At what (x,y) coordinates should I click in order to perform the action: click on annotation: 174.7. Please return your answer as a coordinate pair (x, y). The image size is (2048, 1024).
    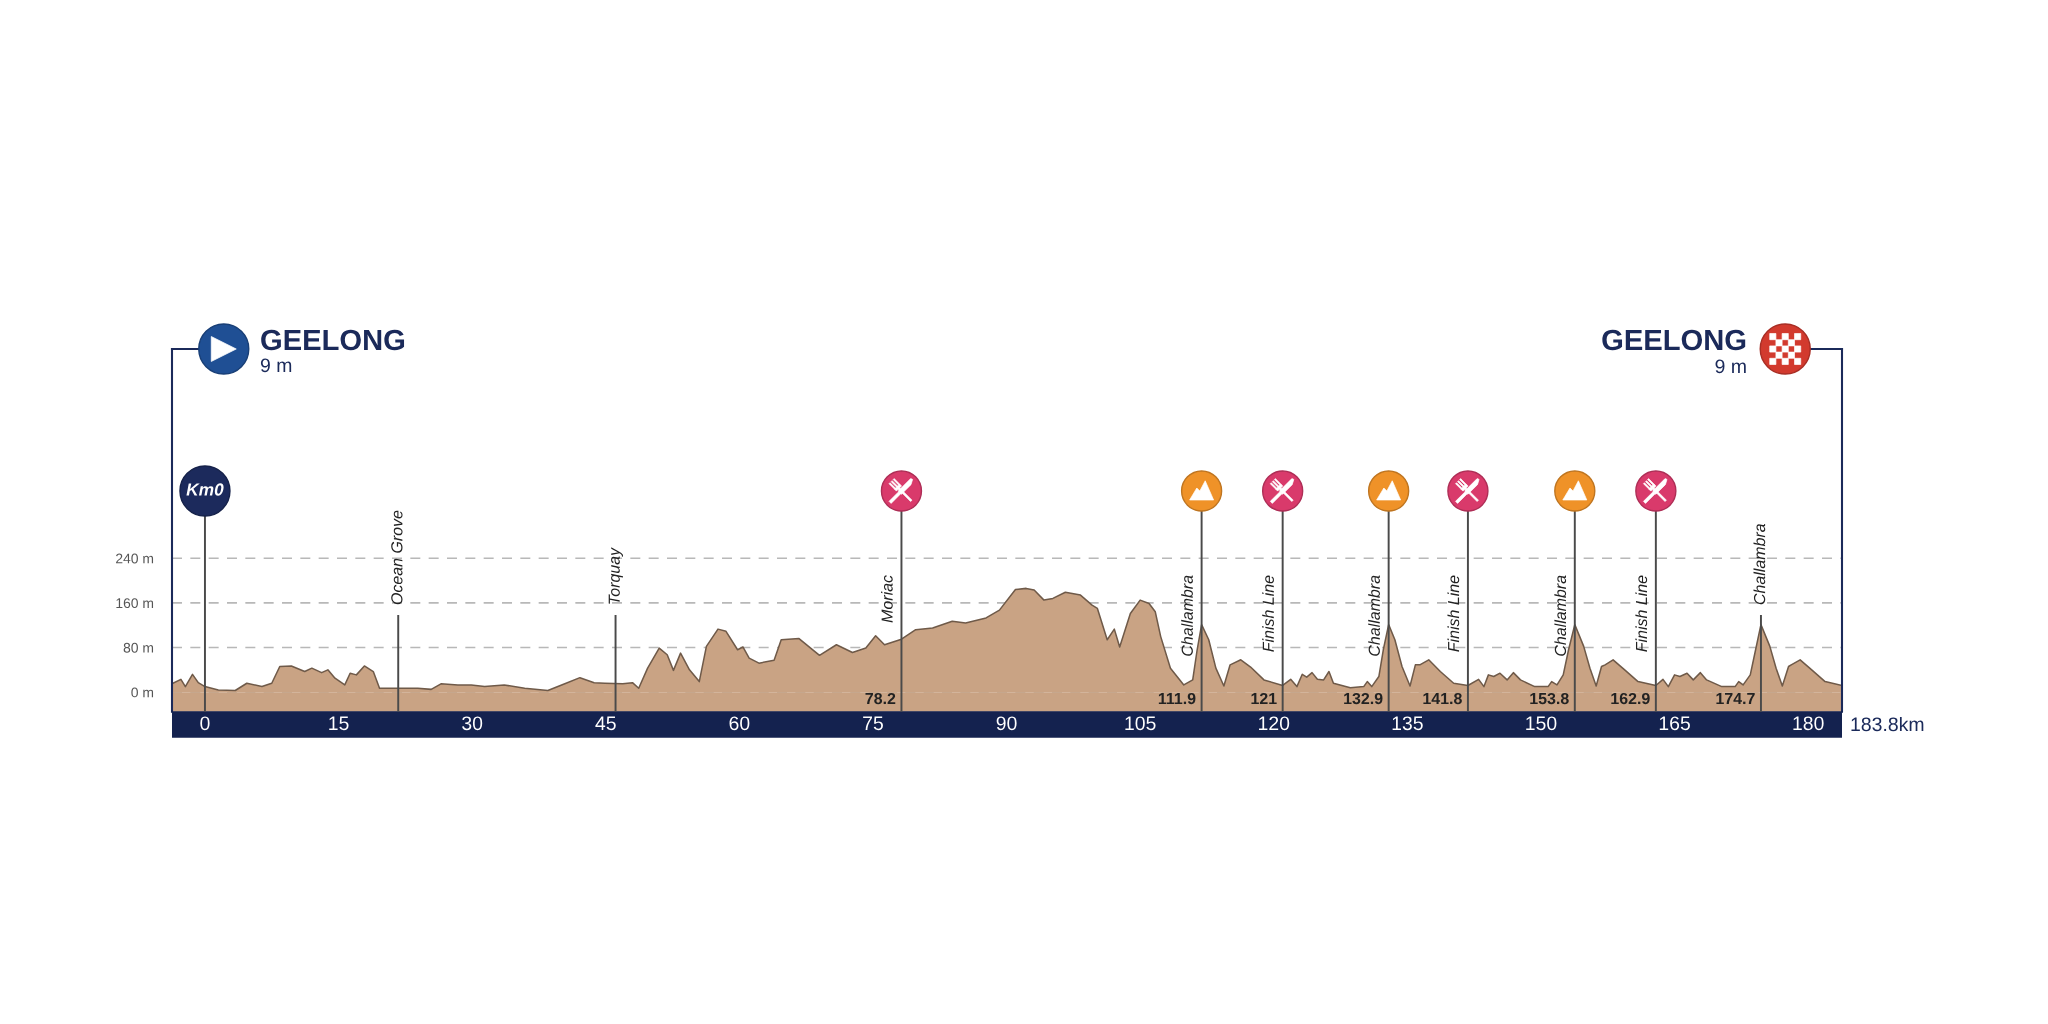
    Looking at the image, I should click on (1735, 699).